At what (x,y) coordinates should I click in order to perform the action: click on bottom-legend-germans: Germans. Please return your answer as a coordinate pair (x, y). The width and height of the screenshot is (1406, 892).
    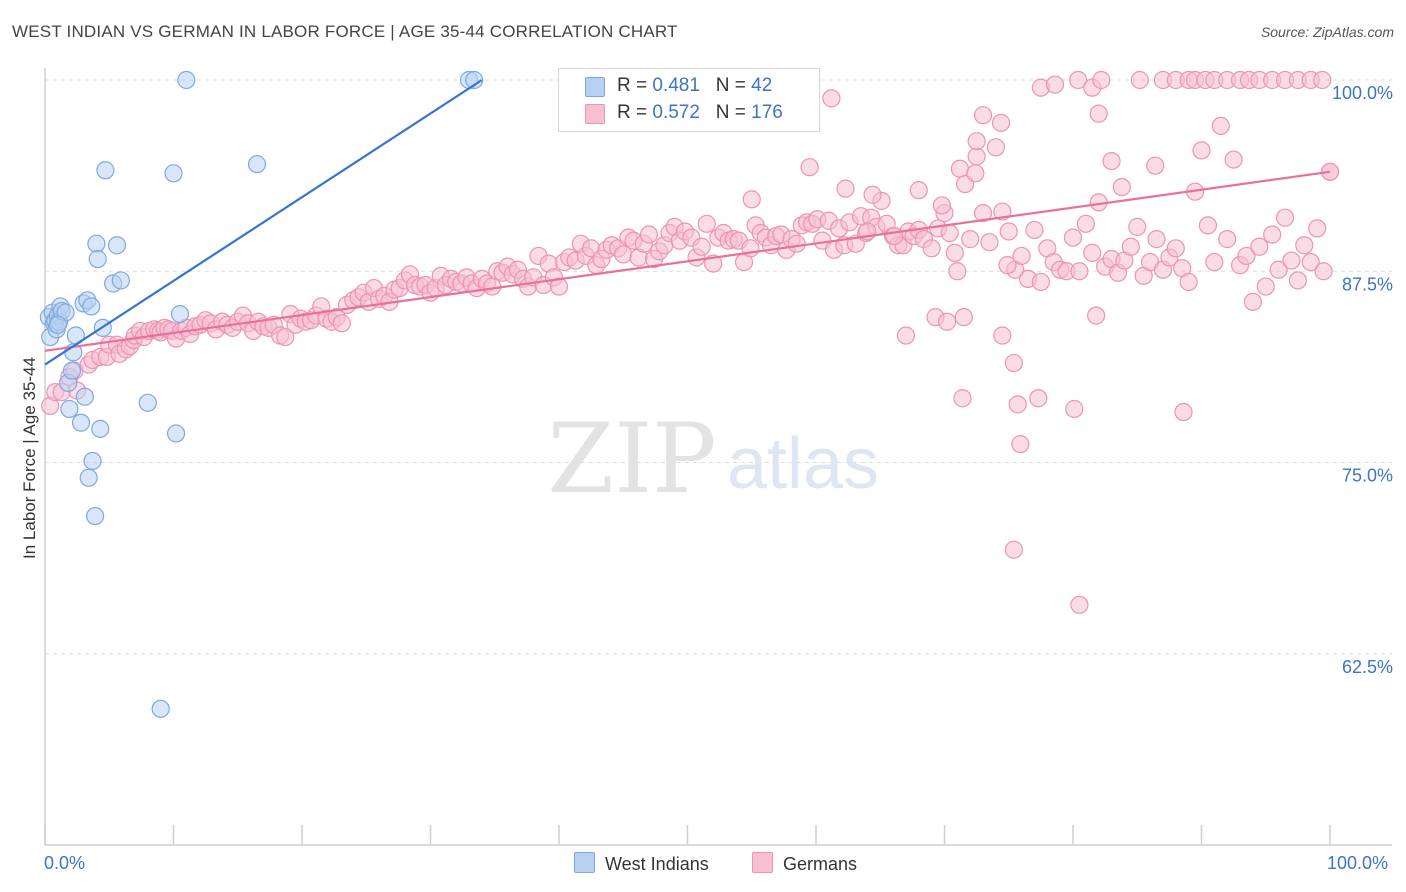
    Looking at the image, I should click on (804, 863).